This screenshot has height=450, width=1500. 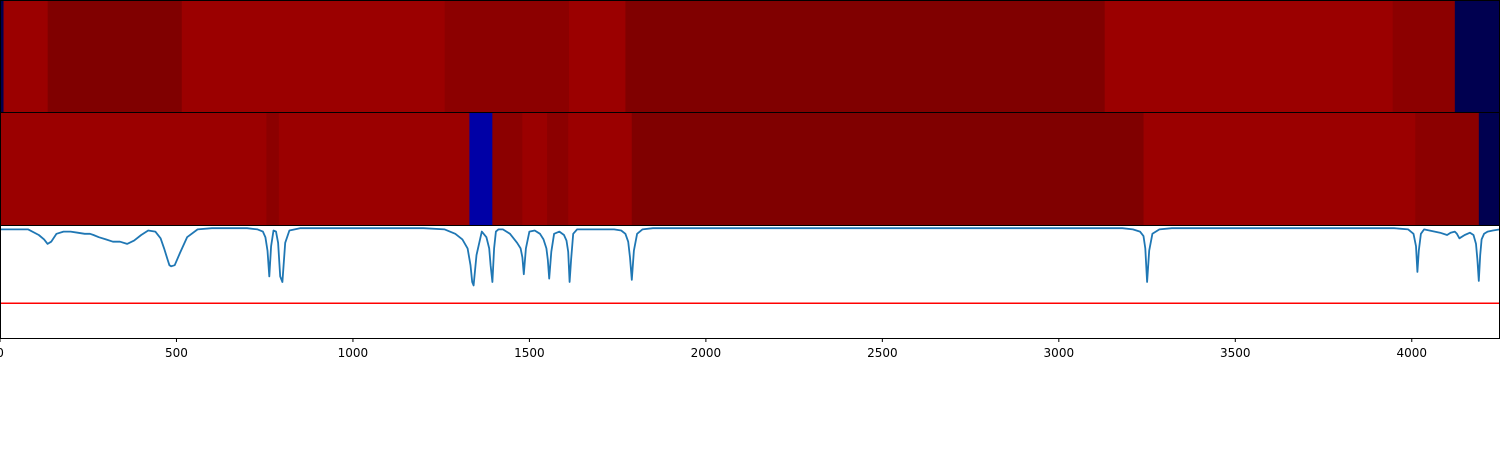 What do you see at coordinates (706, 353) in the screenshot?
I see `x-tick-label-4: 2000` at bounding box center [706, 353].